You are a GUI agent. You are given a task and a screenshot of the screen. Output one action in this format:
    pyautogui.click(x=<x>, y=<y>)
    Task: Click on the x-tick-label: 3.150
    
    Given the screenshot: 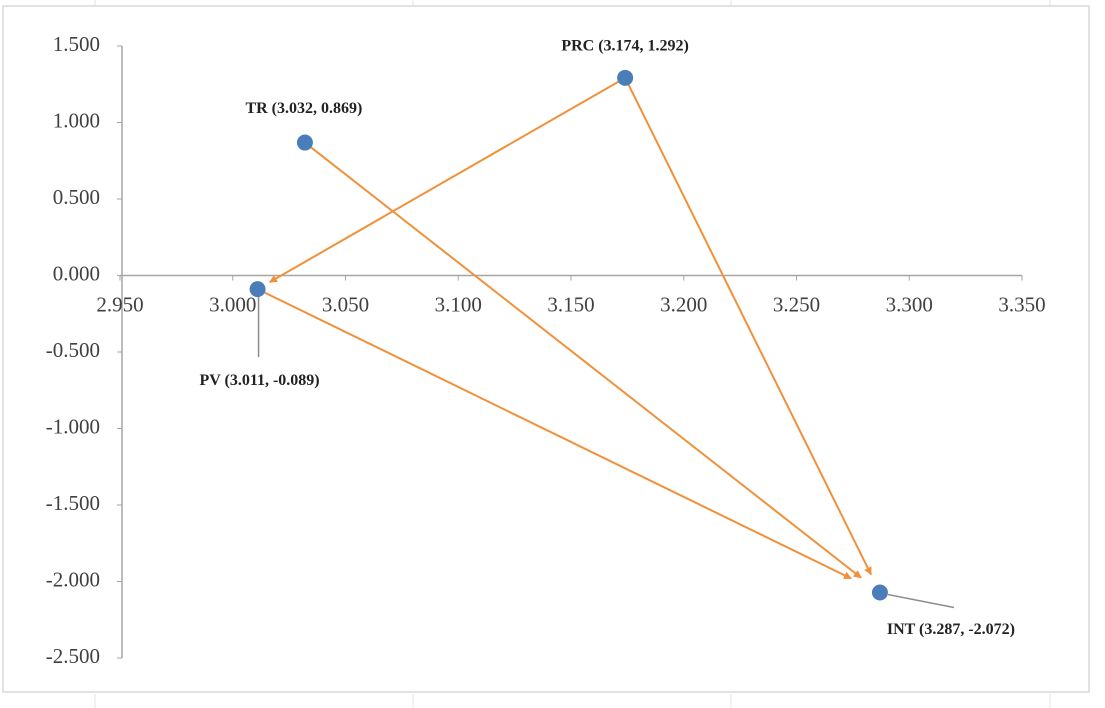 What is the action you would take?
    pyautogui.click(x=570, y=304)
    